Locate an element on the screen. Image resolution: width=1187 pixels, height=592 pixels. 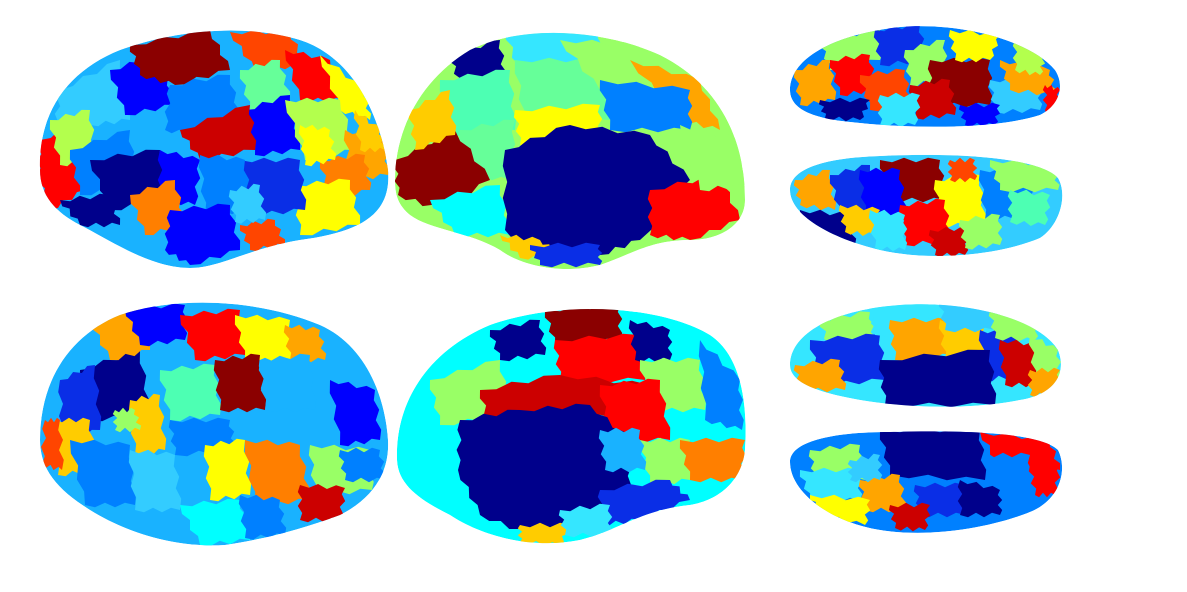
brain-view-left-medial is located at coordinates (570, 151).